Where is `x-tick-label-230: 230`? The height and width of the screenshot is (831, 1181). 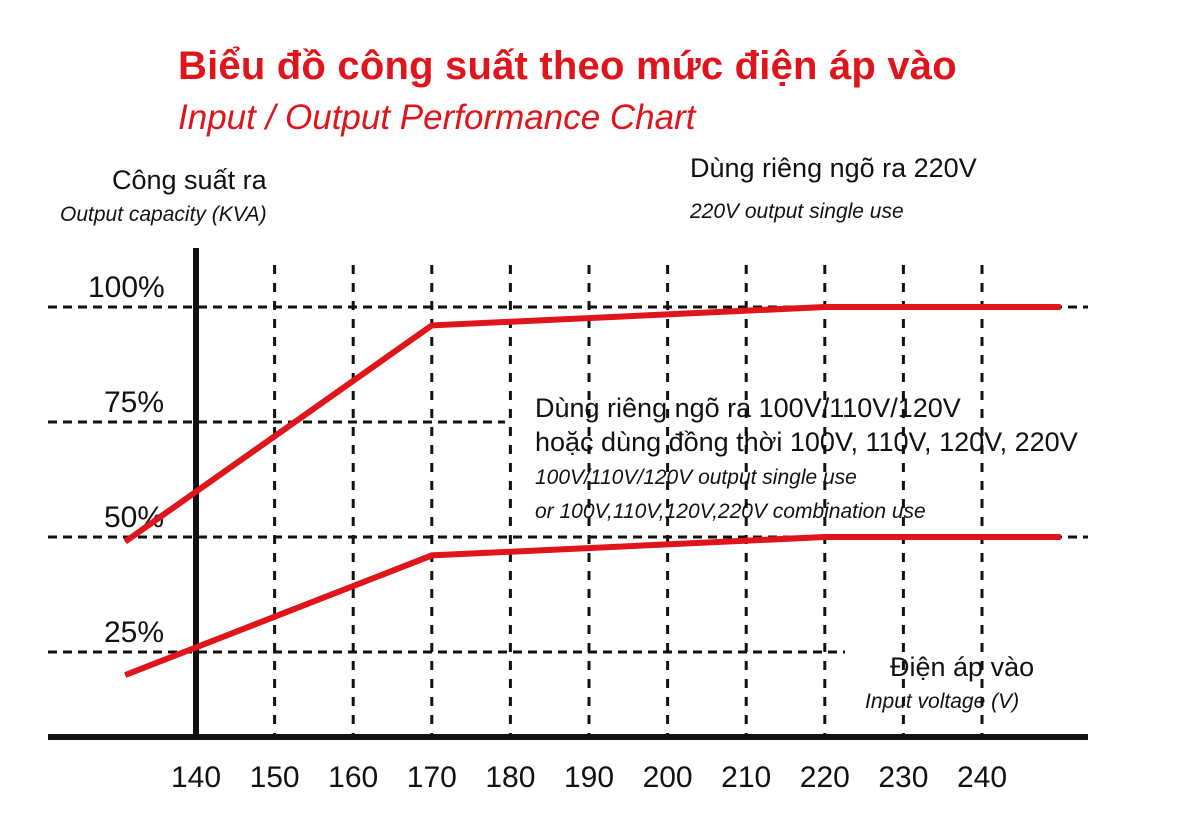
x-tick-label-230: 230 is located at coordinates (903, 777).